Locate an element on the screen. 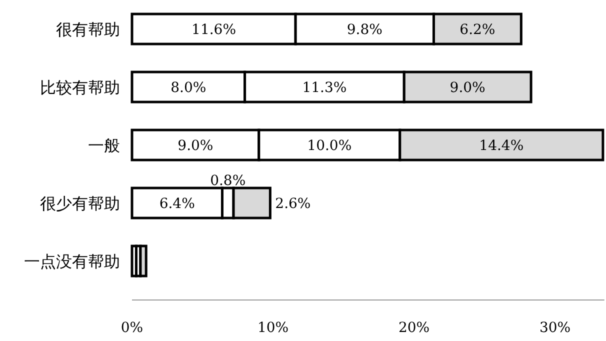 The image size is (606, 341). y-tick-label: 很有帮助 is located at coordinates (88, 29).